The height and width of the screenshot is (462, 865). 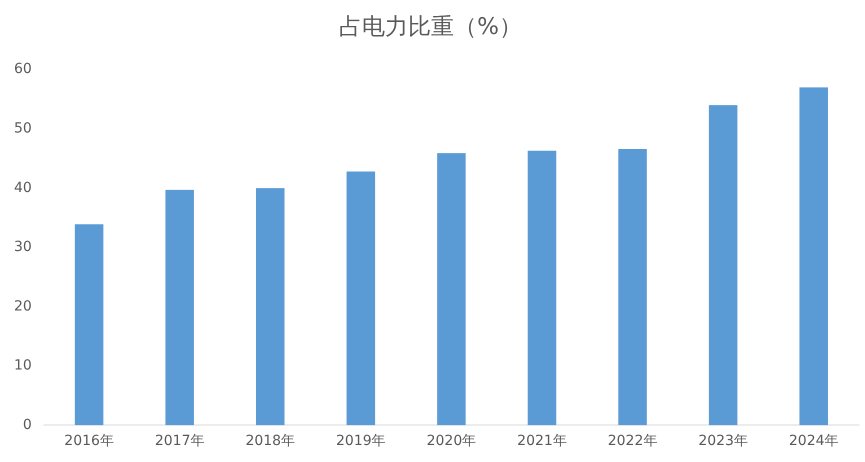 I want to click on y-tick-label: 50, so click(x=23, y=128).